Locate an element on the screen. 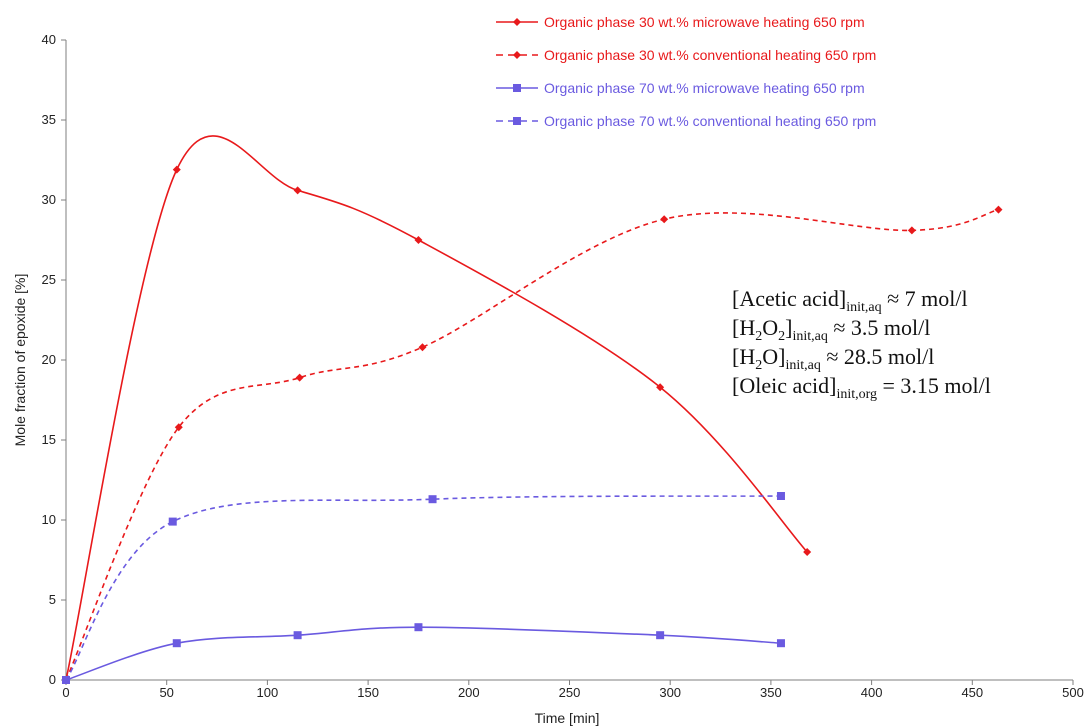 The width and height of the screenshot is (1089, 726). condition-acetic-acid: [Acetic acid]init,aq ≈ 7 mol/l is located at coordinates (850, 300).